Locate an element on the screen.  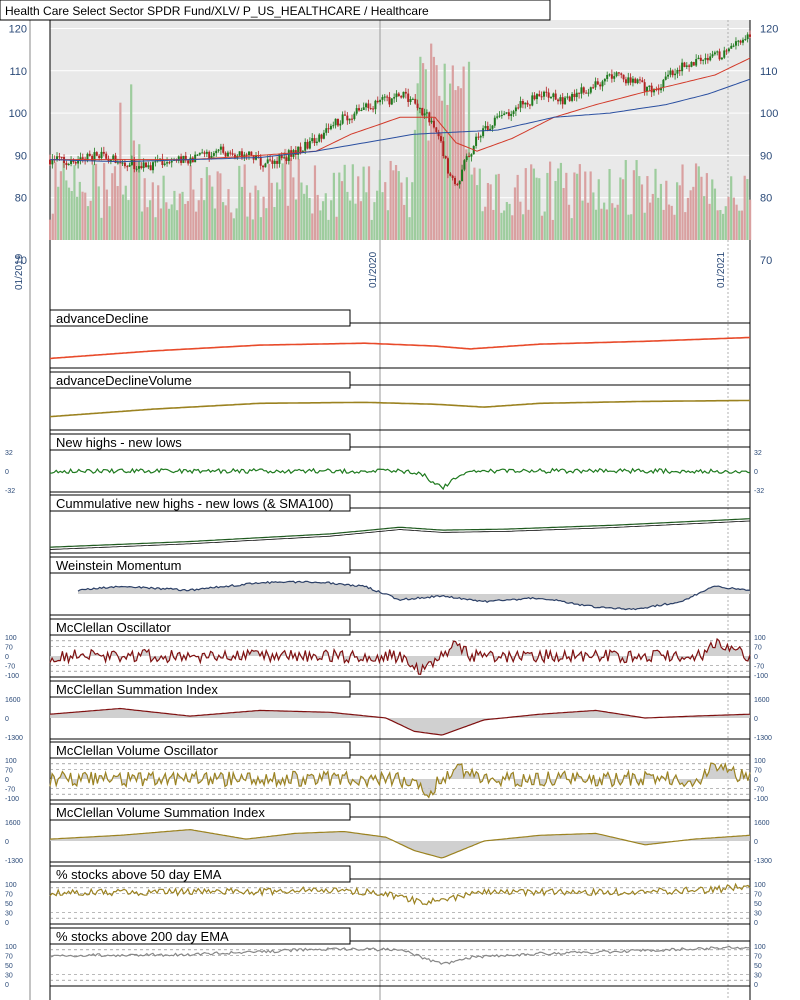
indicator-title: McClellan Oscillator is located at coordinates (114, 627).